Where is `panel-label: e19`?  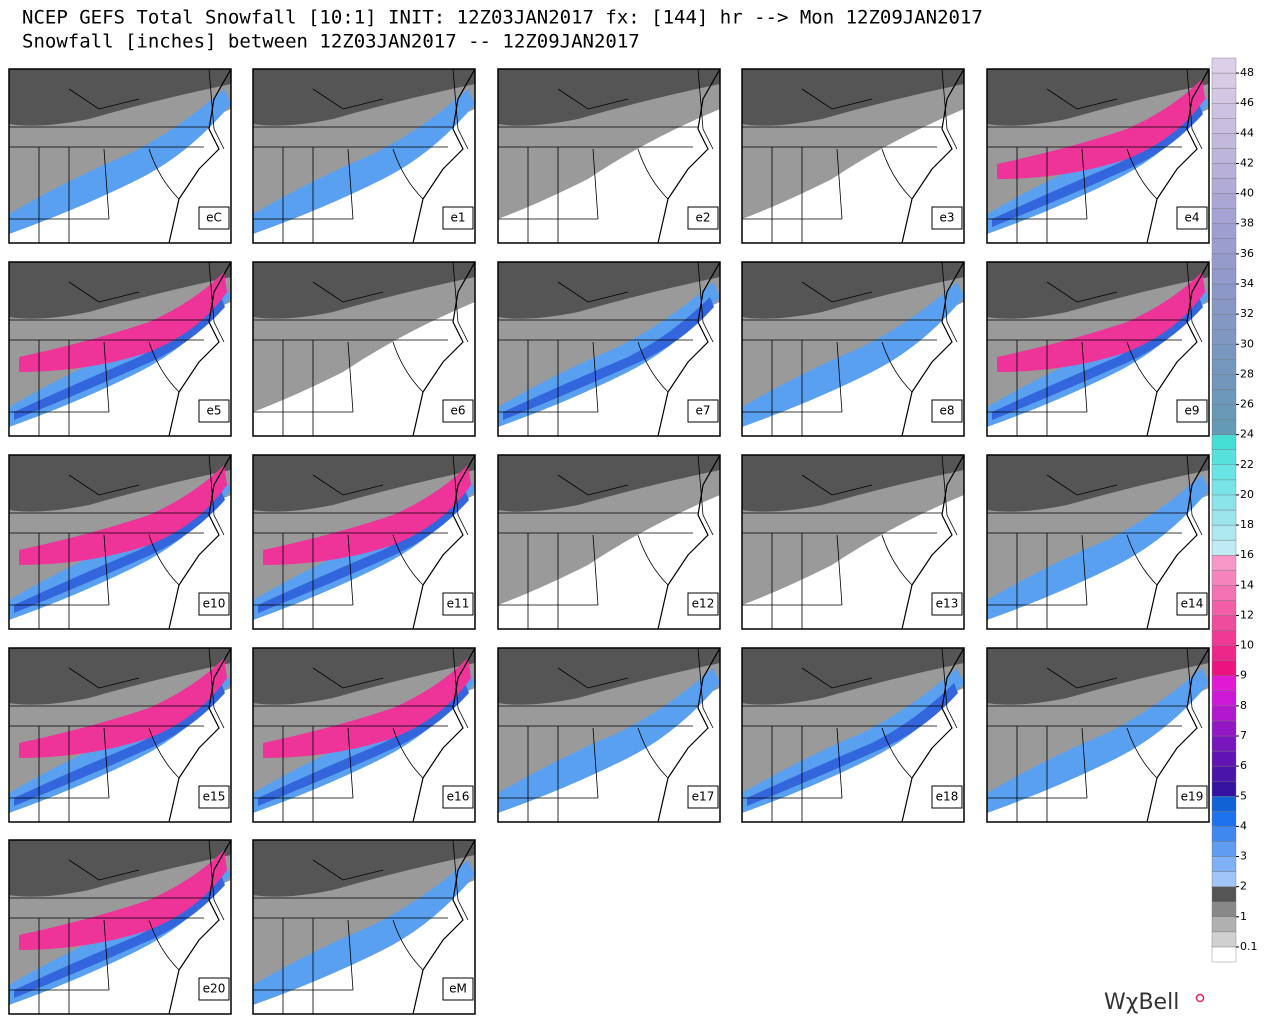 panel-label: e19 is located at coordinates (1192, 797).